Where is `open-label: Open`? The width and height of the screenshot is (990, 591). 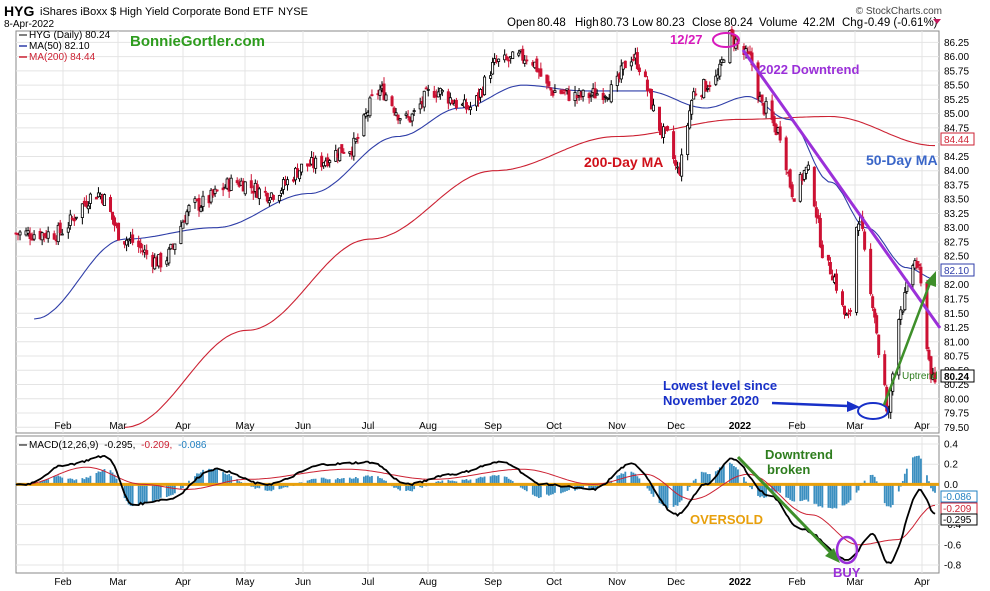 open-label: Open is located at coordinates (521, 23).